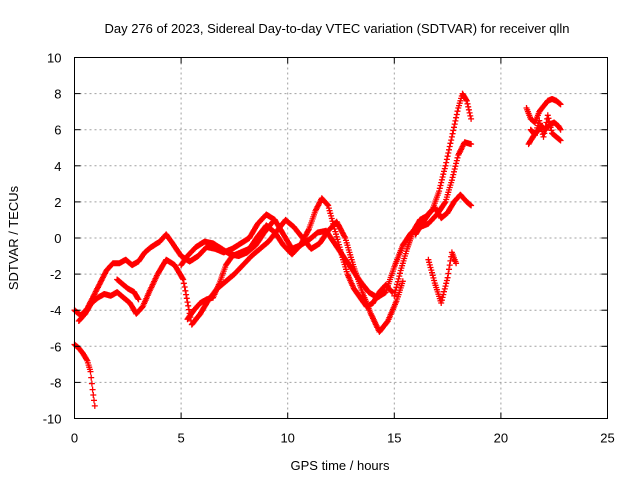 This screenshot has width=640, height=480. What do you see at coordinates (56, 310) in the screenshot?
I see `y-tick-label: -4` at bounding box center [56, 310].